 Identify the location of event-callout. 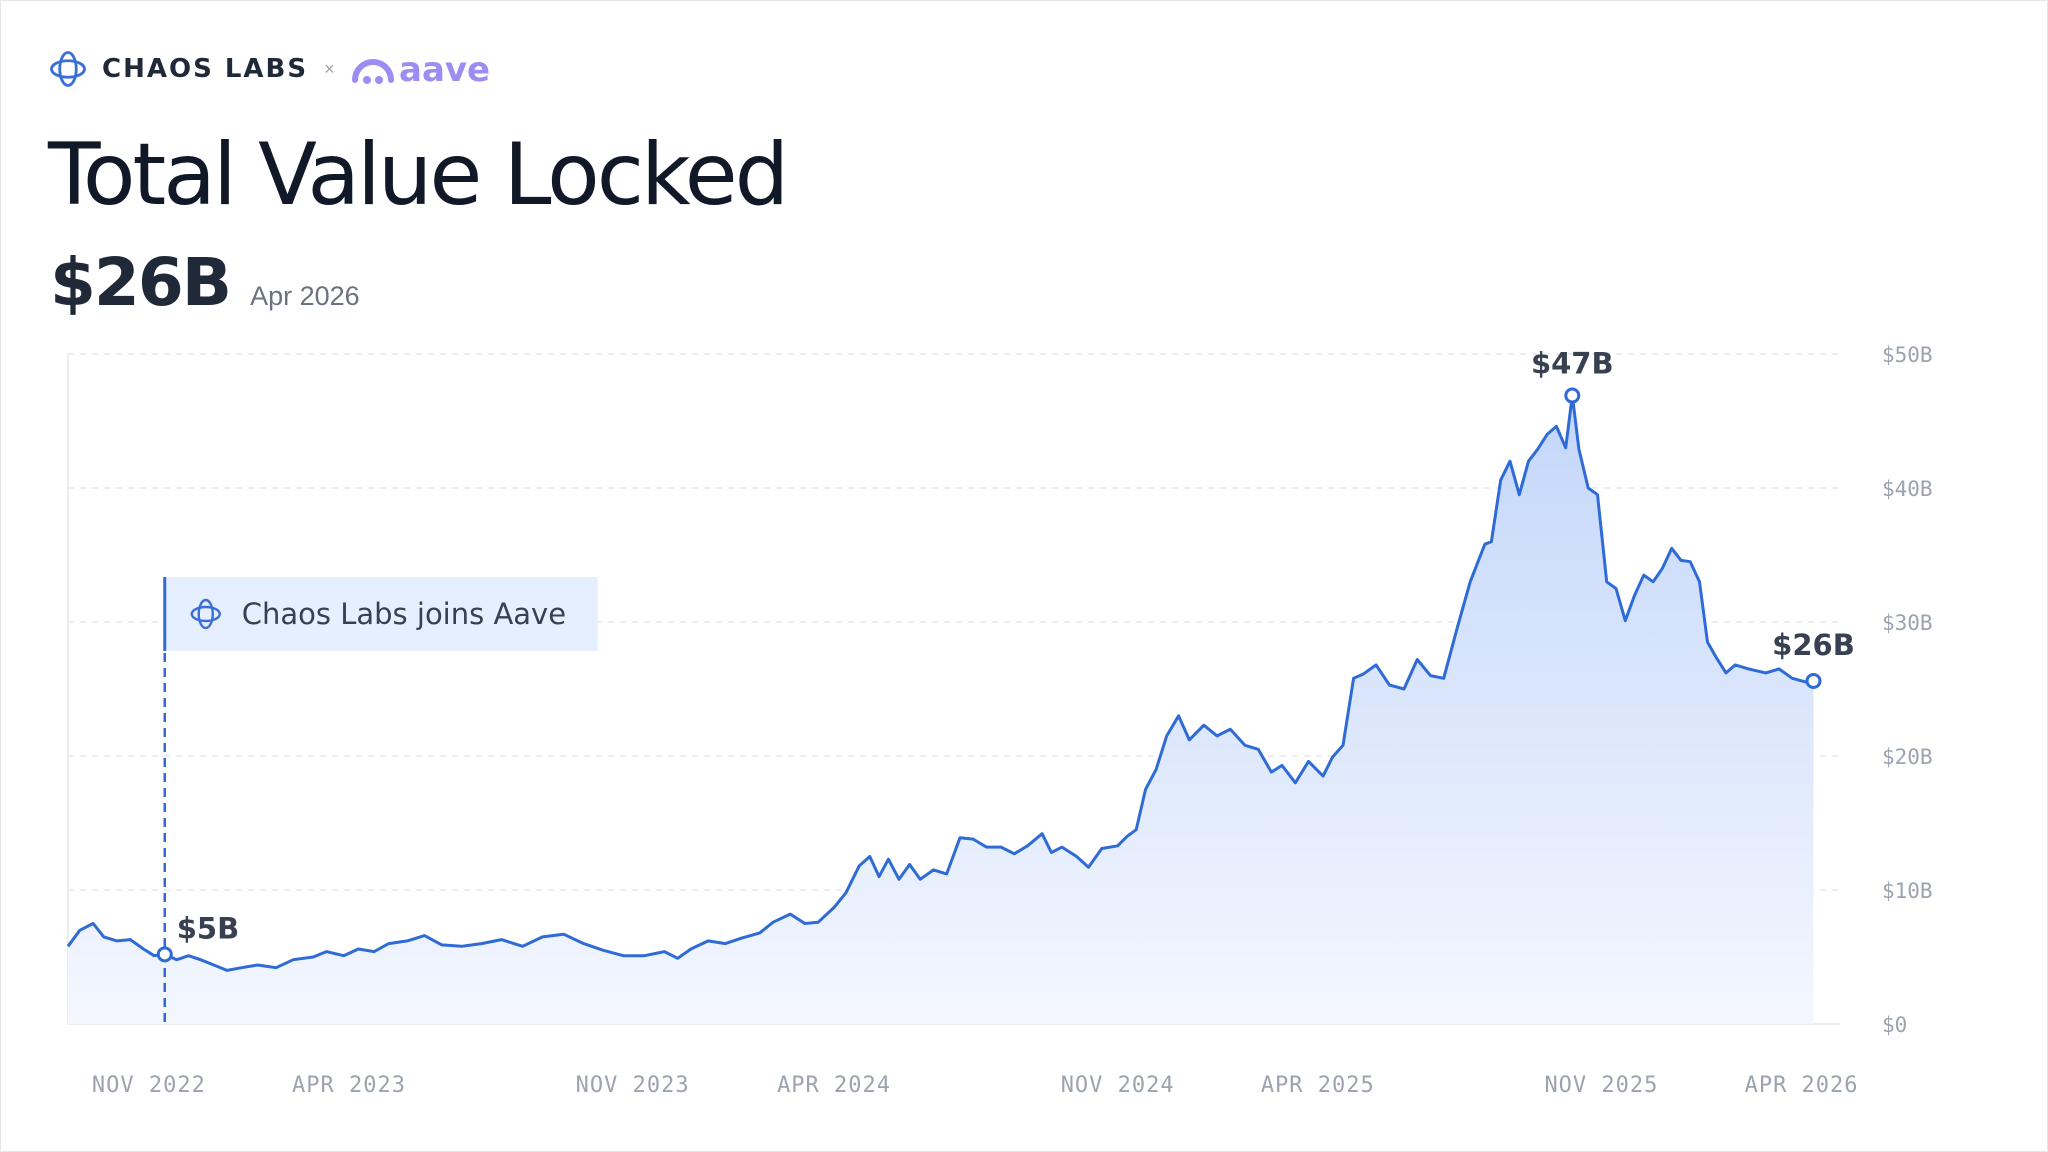
(381, 614).